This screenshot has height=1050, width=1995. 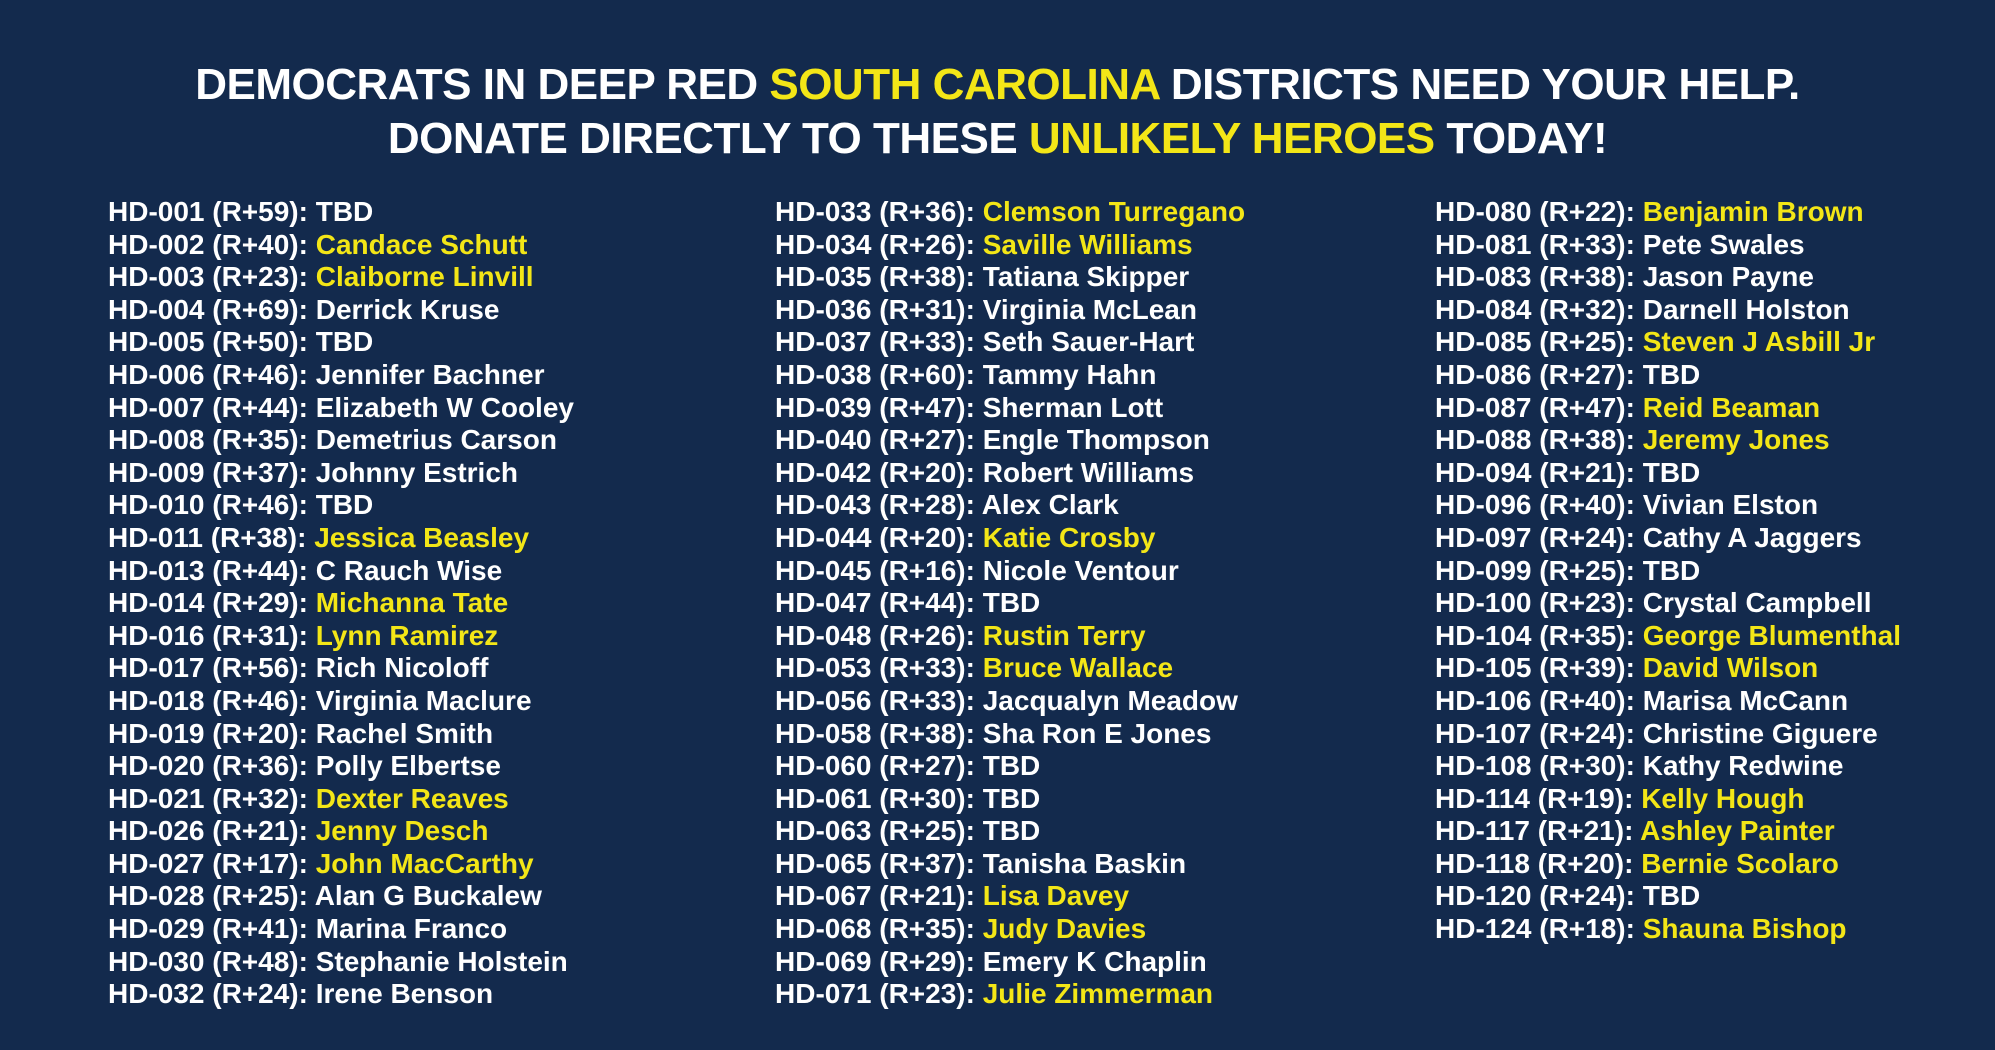 What do you see at coordinates (1771, 635) in the screenshot?
I see `candidate-name-link: George Blumenthal` at bounding box center [1771, 635].